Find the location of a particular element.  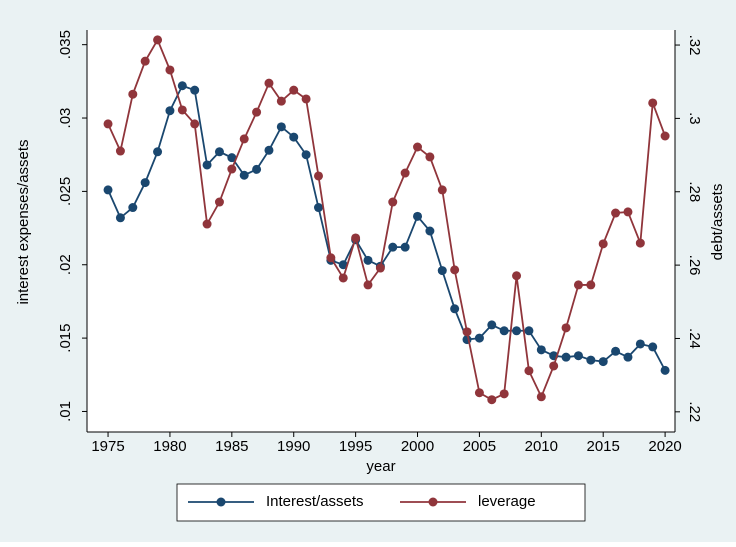

x-tick-label: 1985 is located at coordinates (231, 446).